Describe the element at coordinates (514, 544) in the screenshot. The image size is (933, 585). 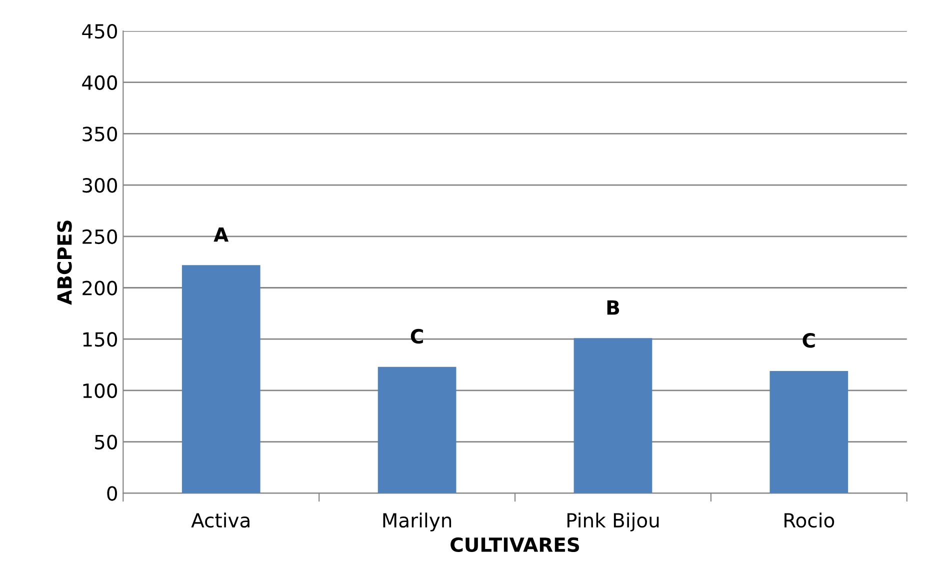
I see `x-axis-title: CULTIVARES` at that location.